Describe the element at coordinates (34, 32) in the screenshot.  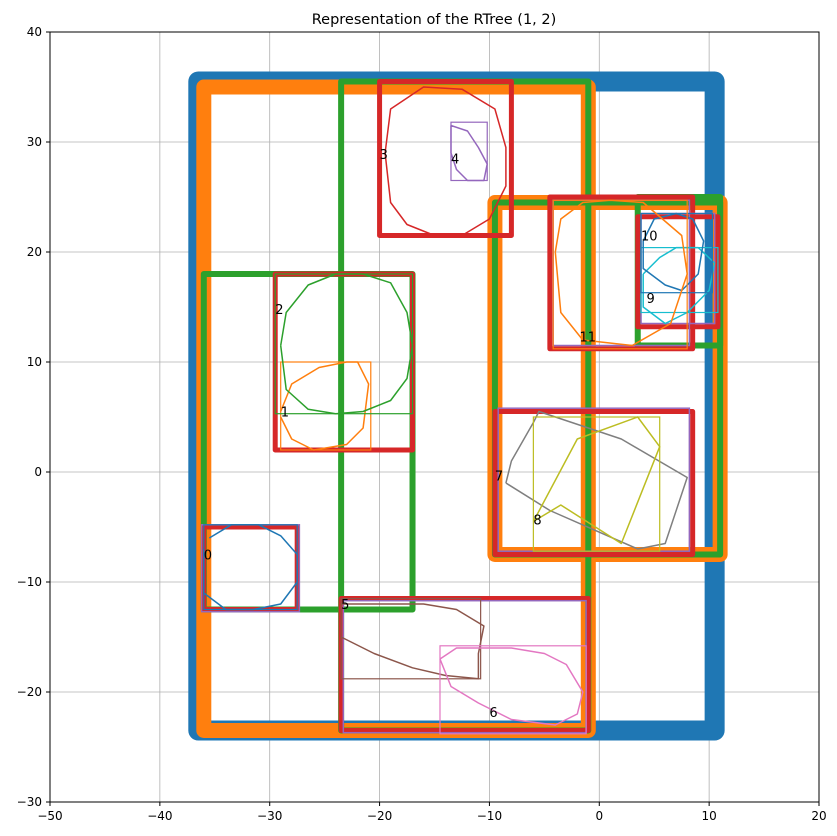
I see `y-tick-label: 40` at that location.